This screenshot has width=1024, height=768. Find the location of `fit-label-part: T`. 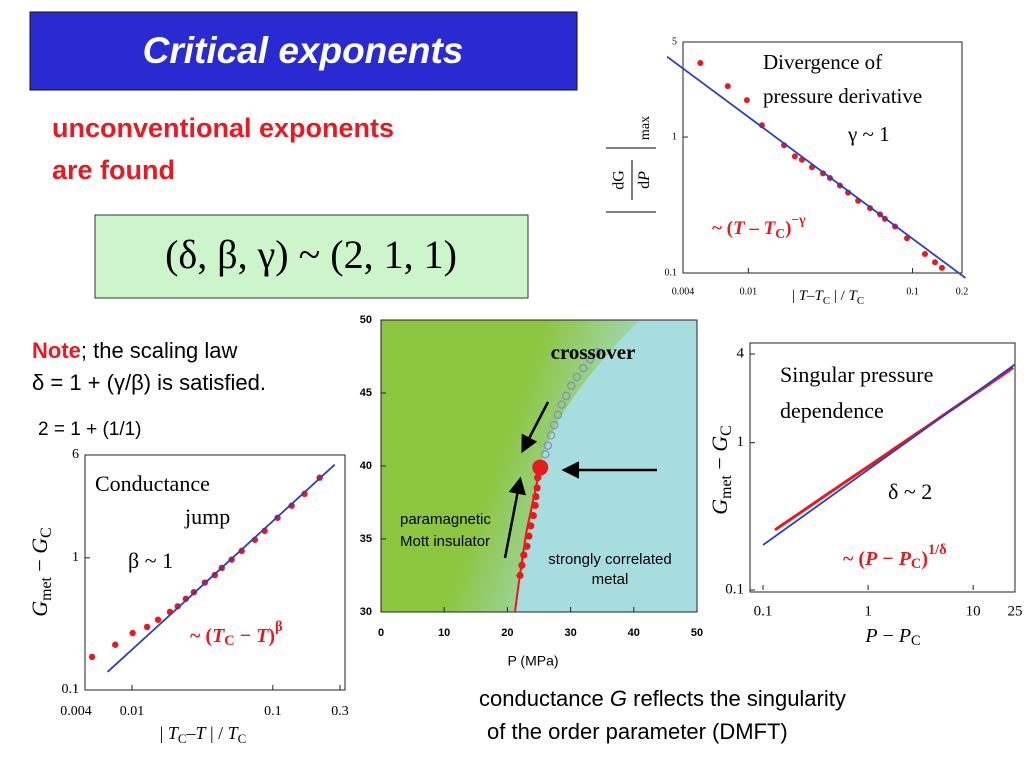

fit-label-part: T is located at coordinates (262, 636).